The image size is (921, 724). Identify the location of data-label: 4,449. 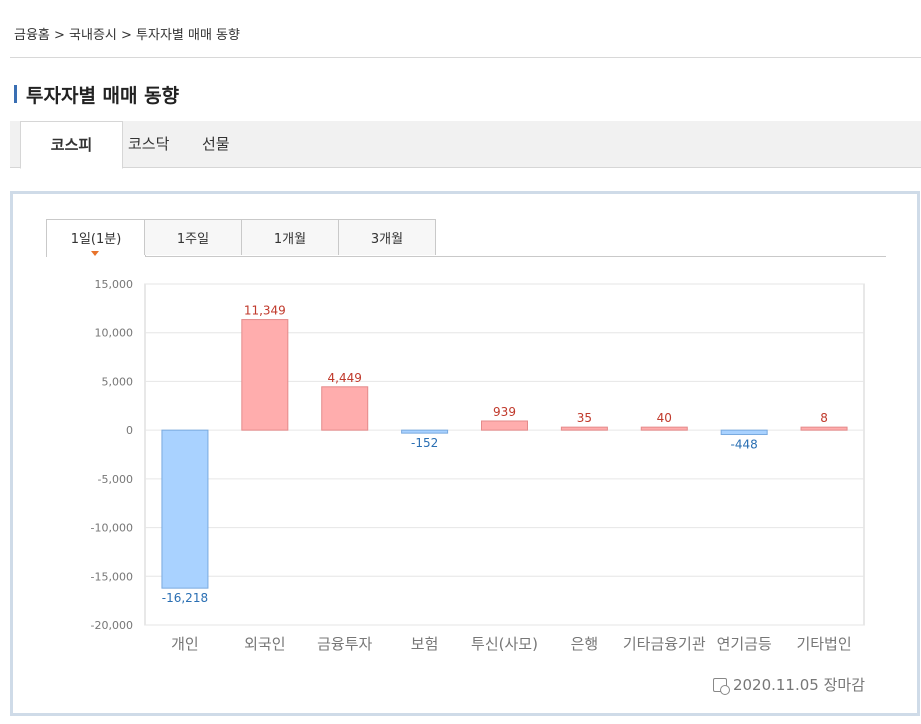
(345, 378).